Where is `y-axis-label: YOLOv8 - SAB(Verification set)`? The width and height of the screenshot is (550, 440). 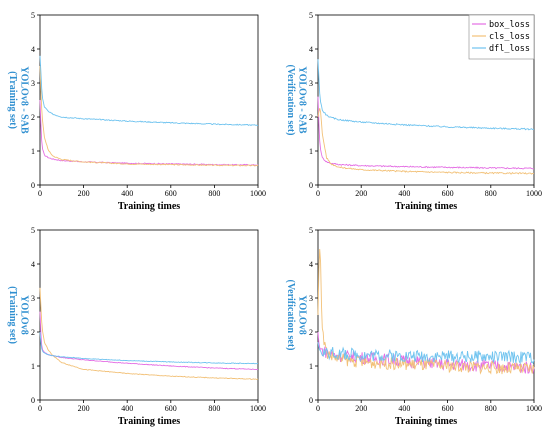
y-axis-label: YOLOv8 - SAB(Verification set) is located at coordinates (296, 100).